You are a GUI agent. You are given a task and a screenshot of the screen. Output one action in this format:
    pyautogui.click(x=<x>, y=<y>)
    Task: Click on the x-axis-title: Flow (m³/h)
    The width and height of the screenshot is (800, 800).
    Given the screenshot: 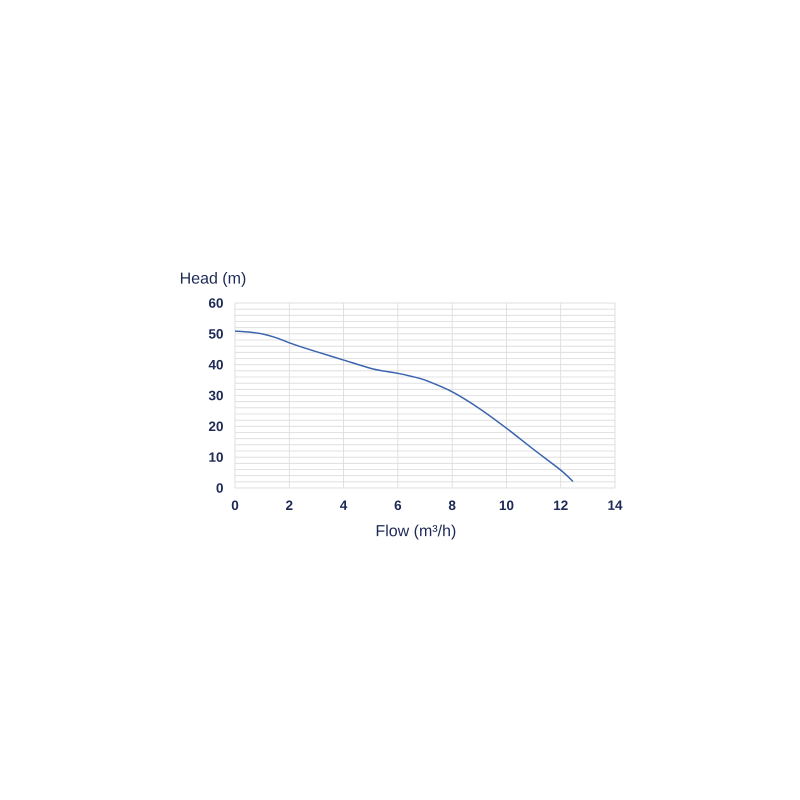 What is the action you would take?
    pyautogui.click(x=416, y=532)
    